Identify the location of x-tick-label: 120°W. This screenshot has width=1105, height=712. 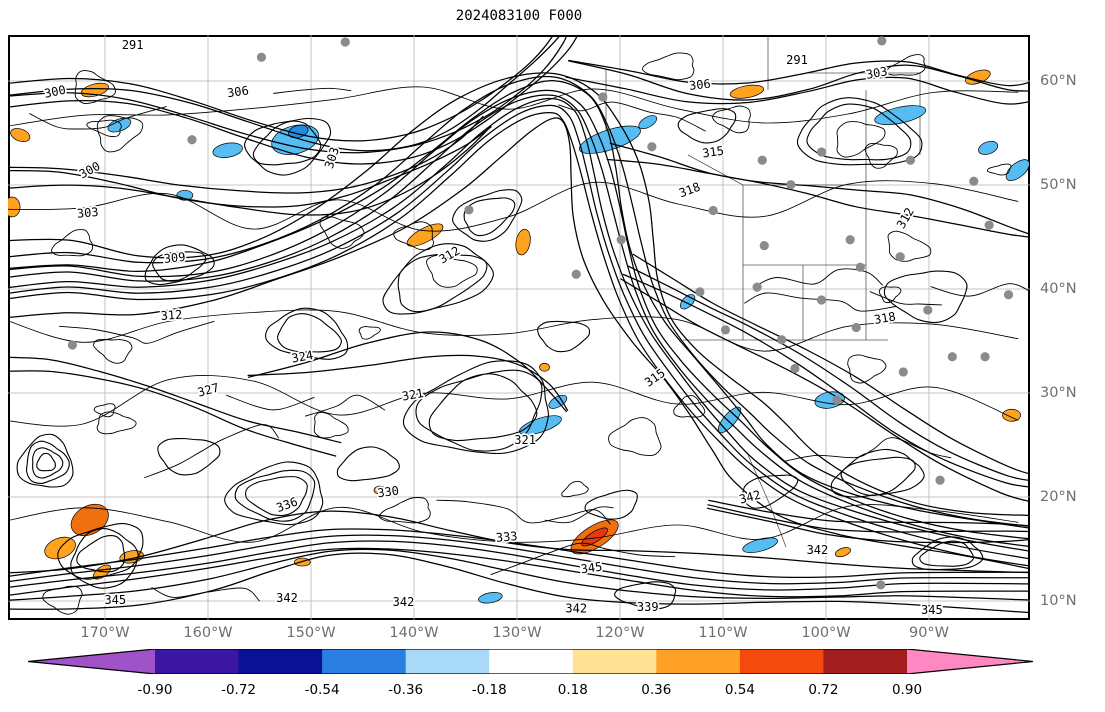
(620, 633).